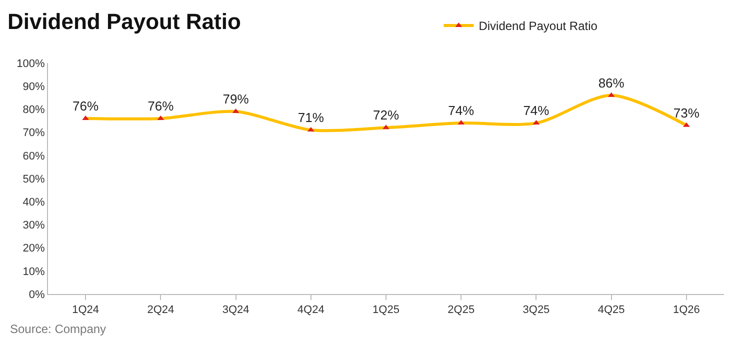 The width and height of the screenshot is (744, 344). Describe the element at coordinates (310, 310) in the screenshot. I see `x-tick-label: 4Q24` at that location.